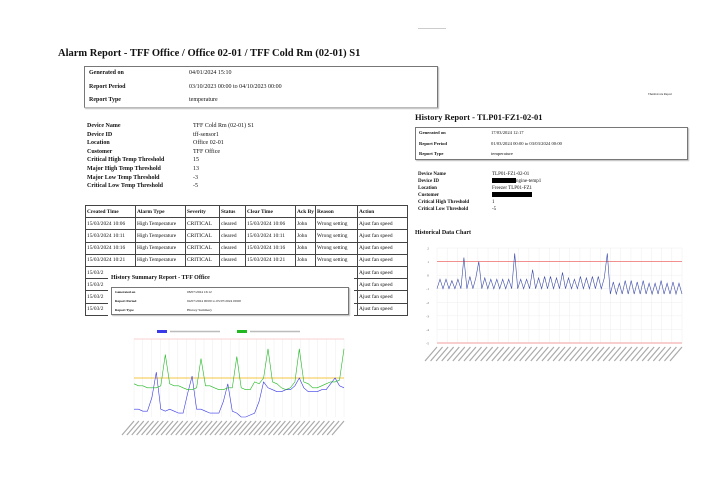  I want to click on meta-label: Generated on, so click(125, 292).